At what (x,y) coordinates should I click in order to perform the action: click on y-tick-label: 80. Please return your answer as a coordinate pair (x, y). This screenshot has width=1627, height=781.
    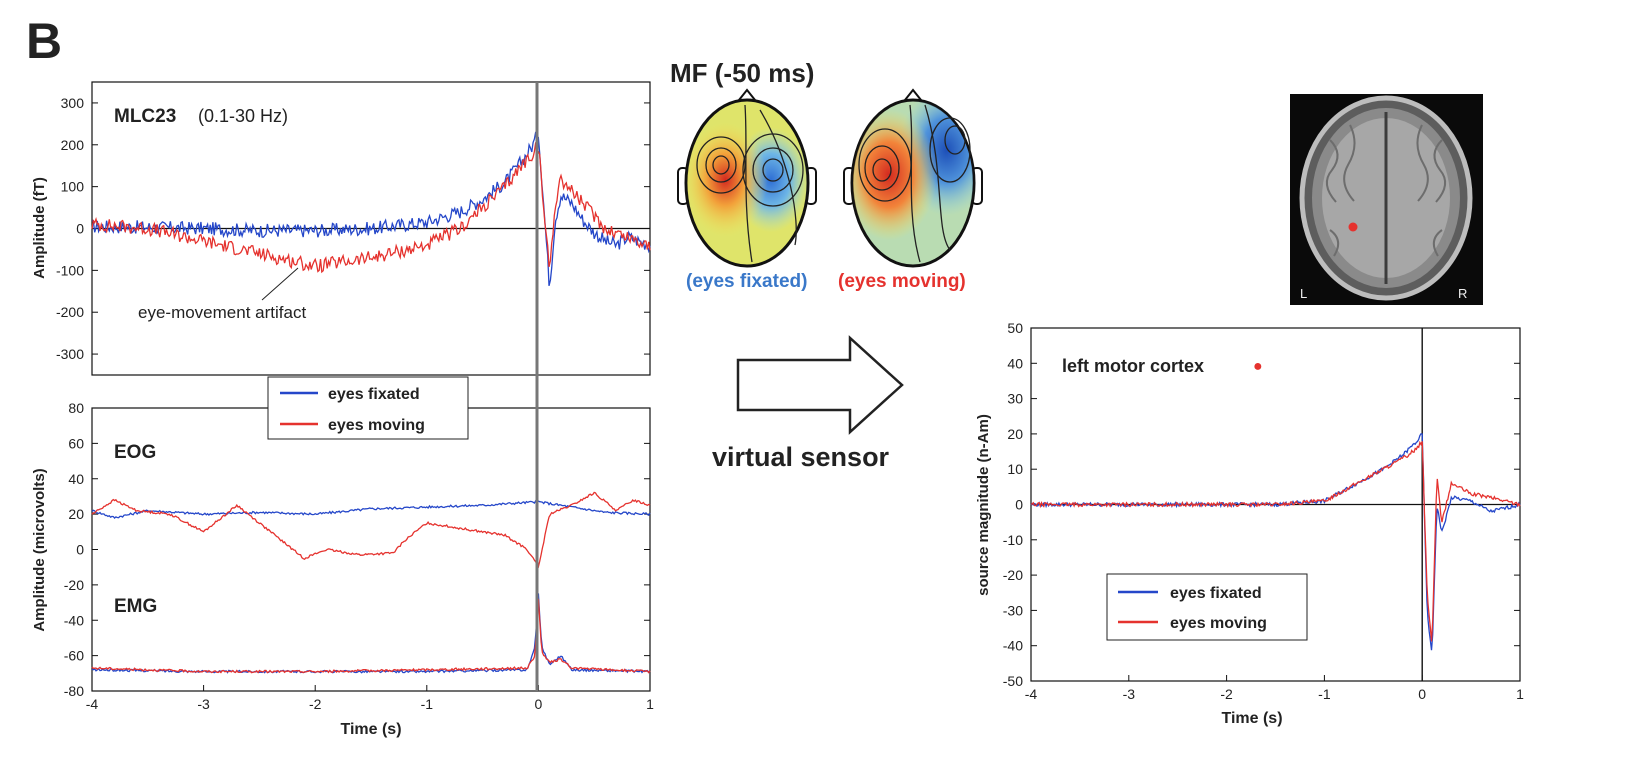
    Looking at the image, I should click on (76, 408).